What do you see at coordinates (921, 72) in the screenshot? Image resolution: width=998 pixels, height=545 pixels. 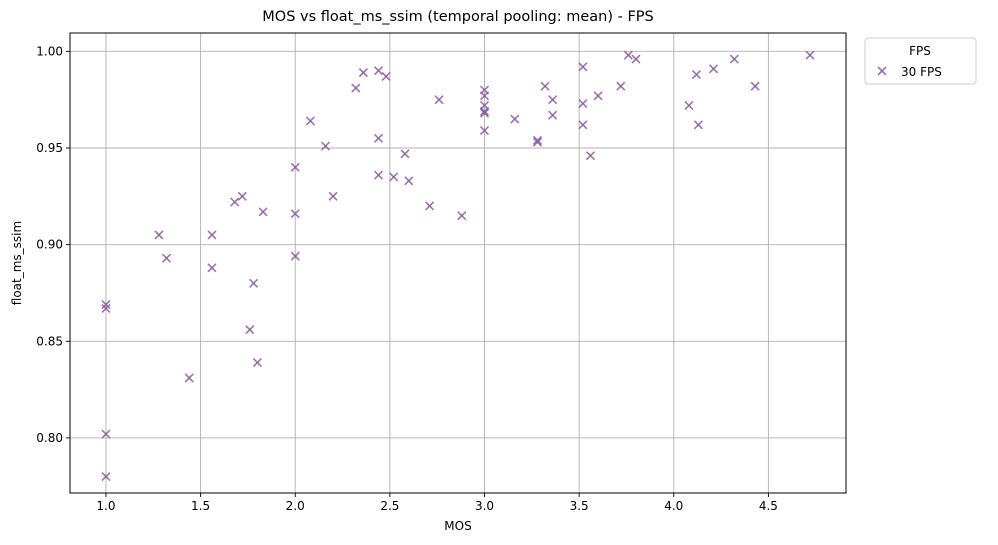 I see `legend-entry-30-fps: 30 FPS` at bounding box center [921, 72].